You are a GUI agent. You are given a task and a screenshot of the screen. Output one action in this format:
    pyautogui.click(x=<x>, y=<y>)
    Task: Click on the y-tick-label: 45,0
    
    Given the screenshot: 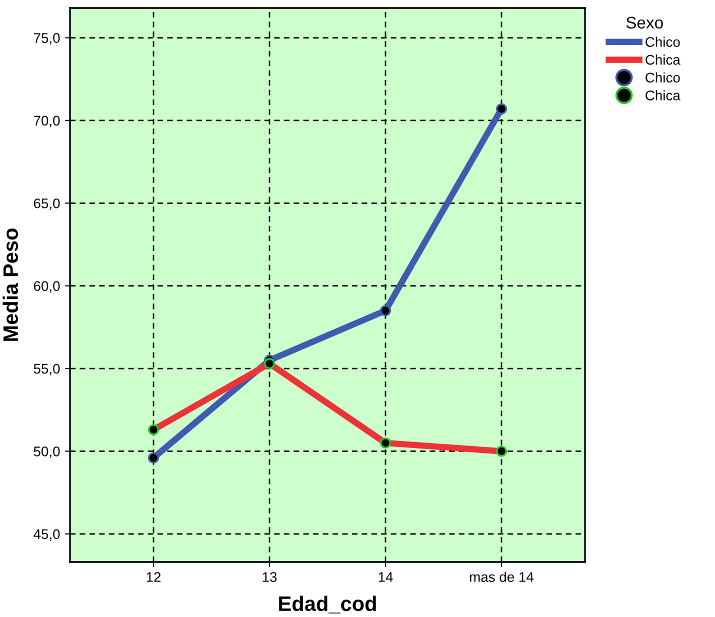 What is the action you would take?
    pyautogui.click(x=47, y=535)
    